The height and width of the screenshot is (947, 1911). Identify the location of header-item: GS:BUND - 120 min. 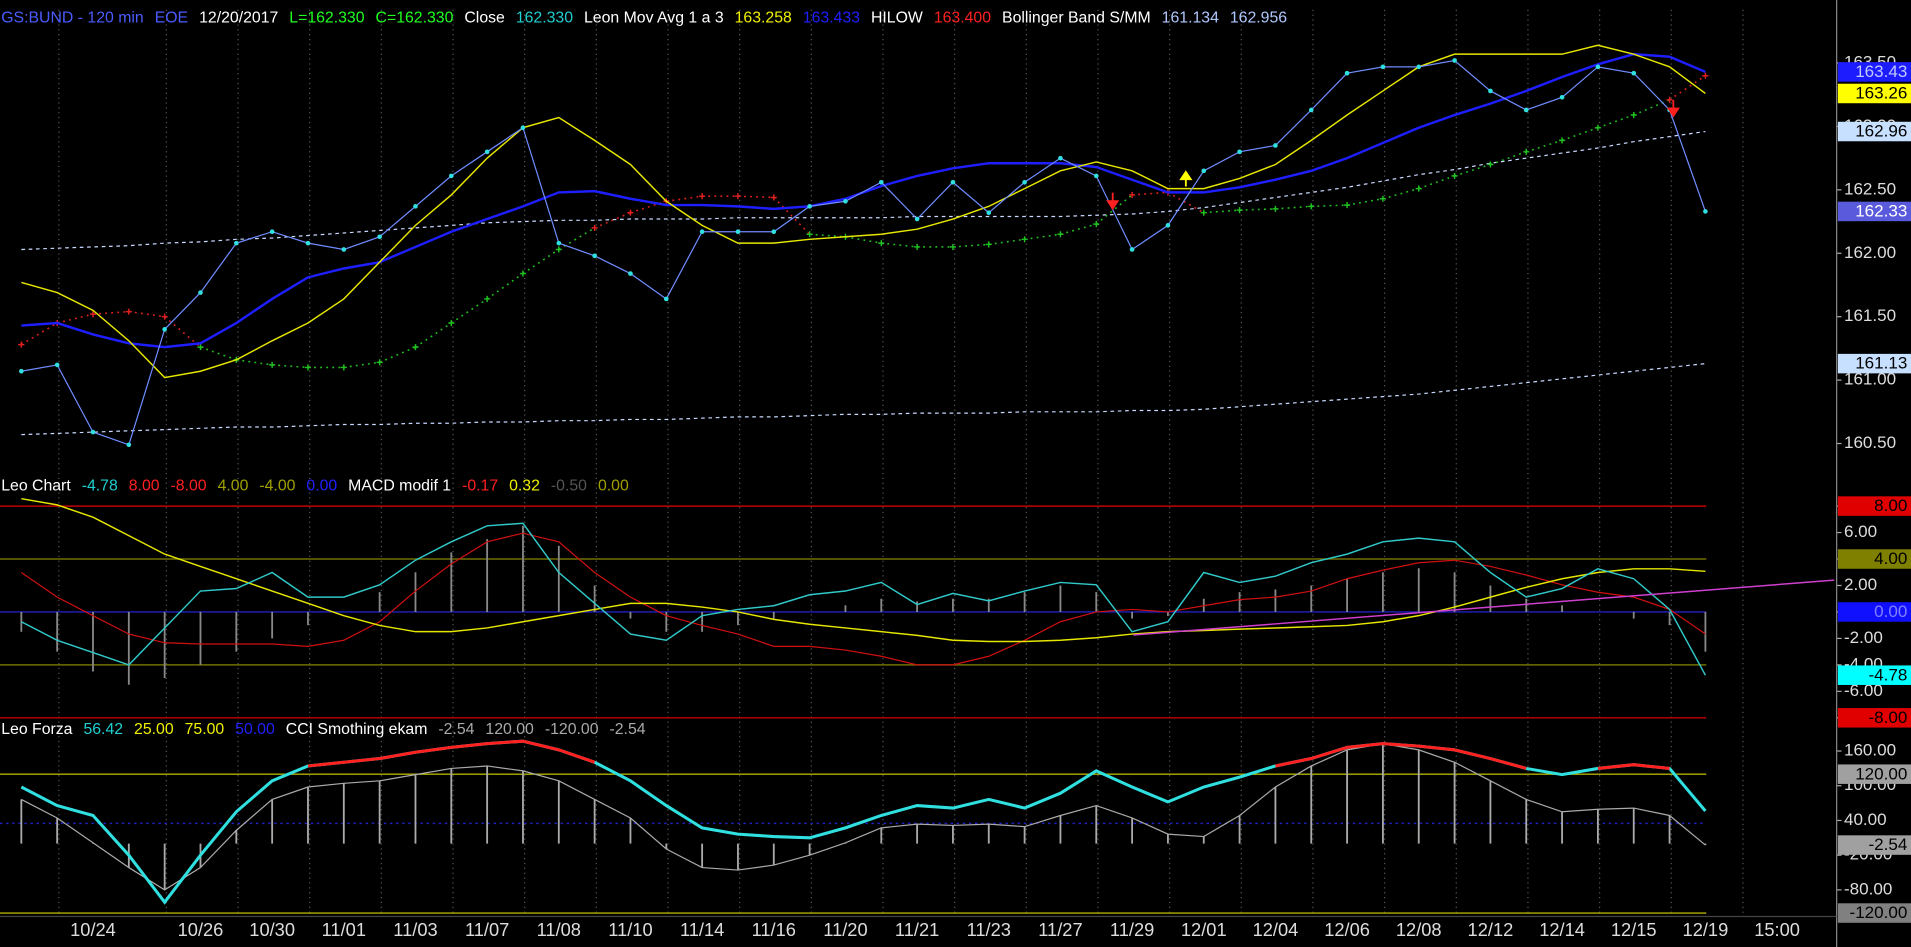
(72, 17).